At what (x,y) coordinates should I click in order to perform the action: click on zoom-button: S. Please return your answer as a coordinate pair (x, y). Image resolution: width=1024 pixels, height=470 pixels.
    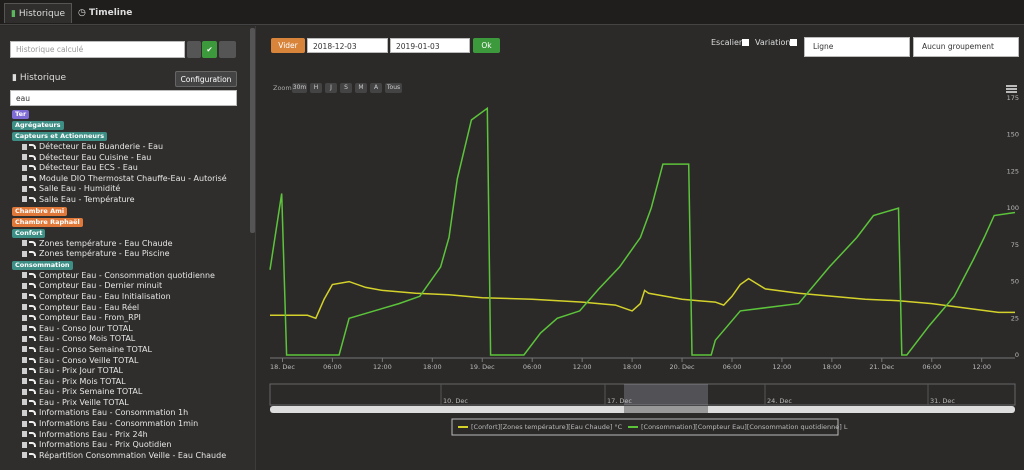
    Looking at the image, I should click on (346, 88).